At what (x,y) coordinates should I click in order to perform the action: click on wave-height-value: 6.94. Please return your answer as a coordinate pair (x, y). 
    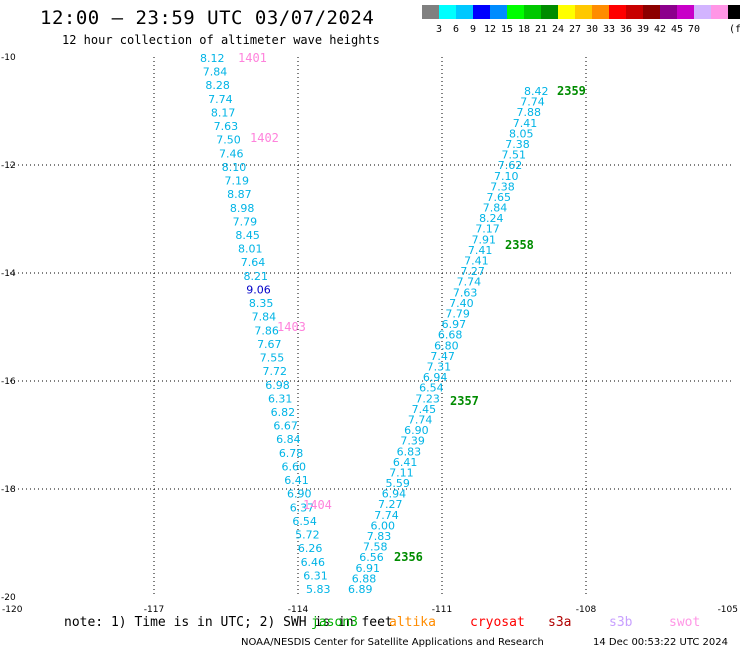
    Looking at the image, I should click on (394, 494).